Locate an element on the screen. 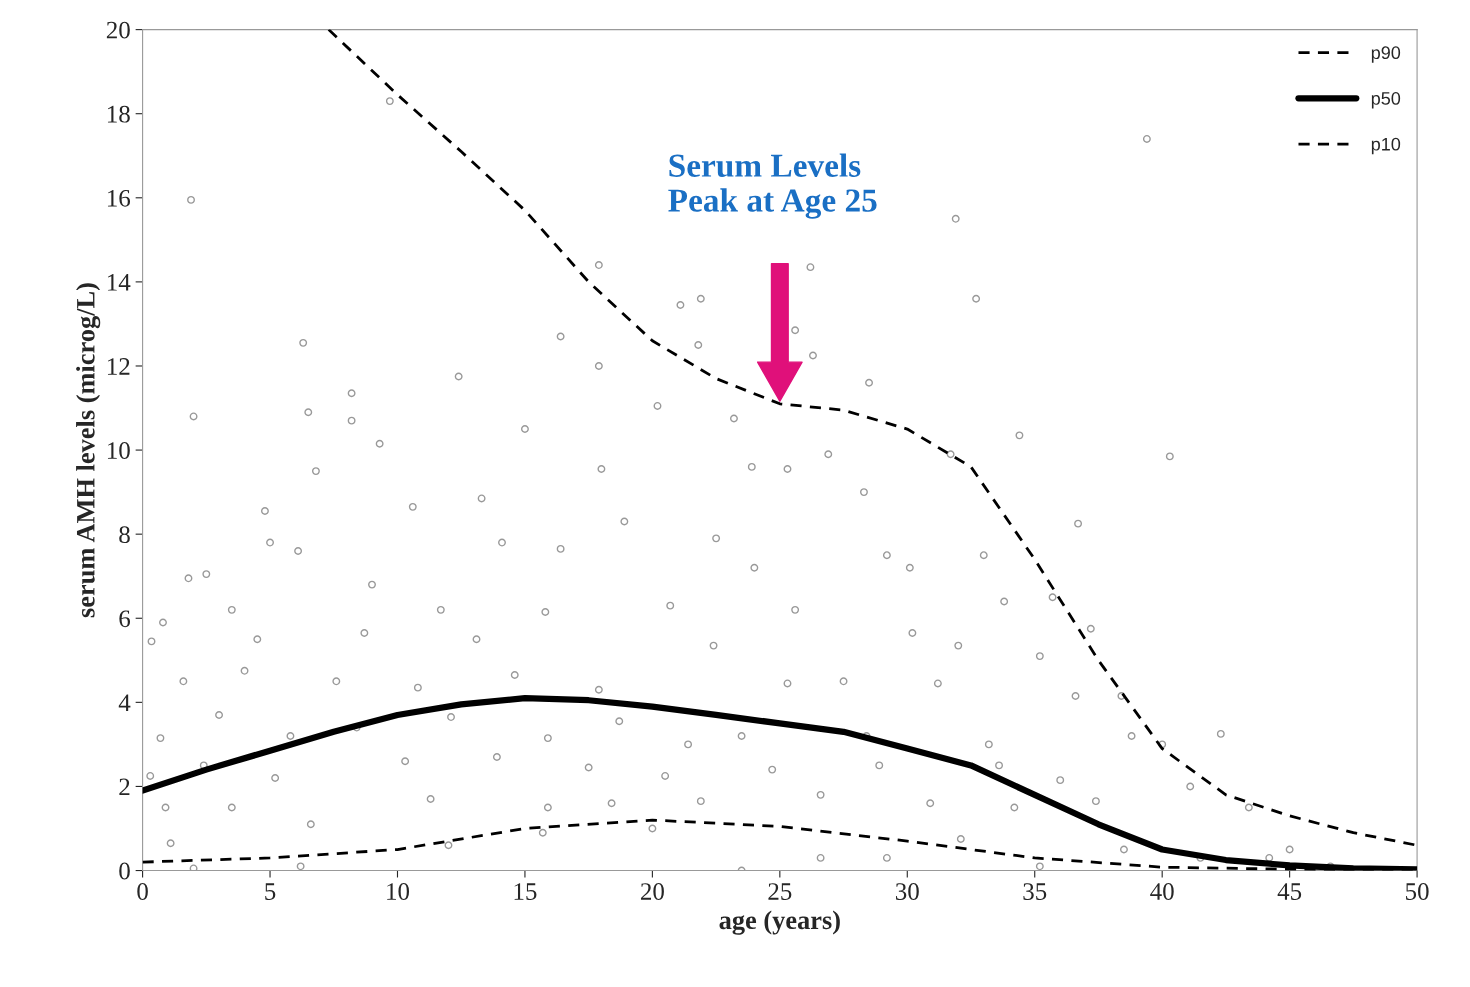  y-tick-label: 12 is located at coordinates (118, 366).